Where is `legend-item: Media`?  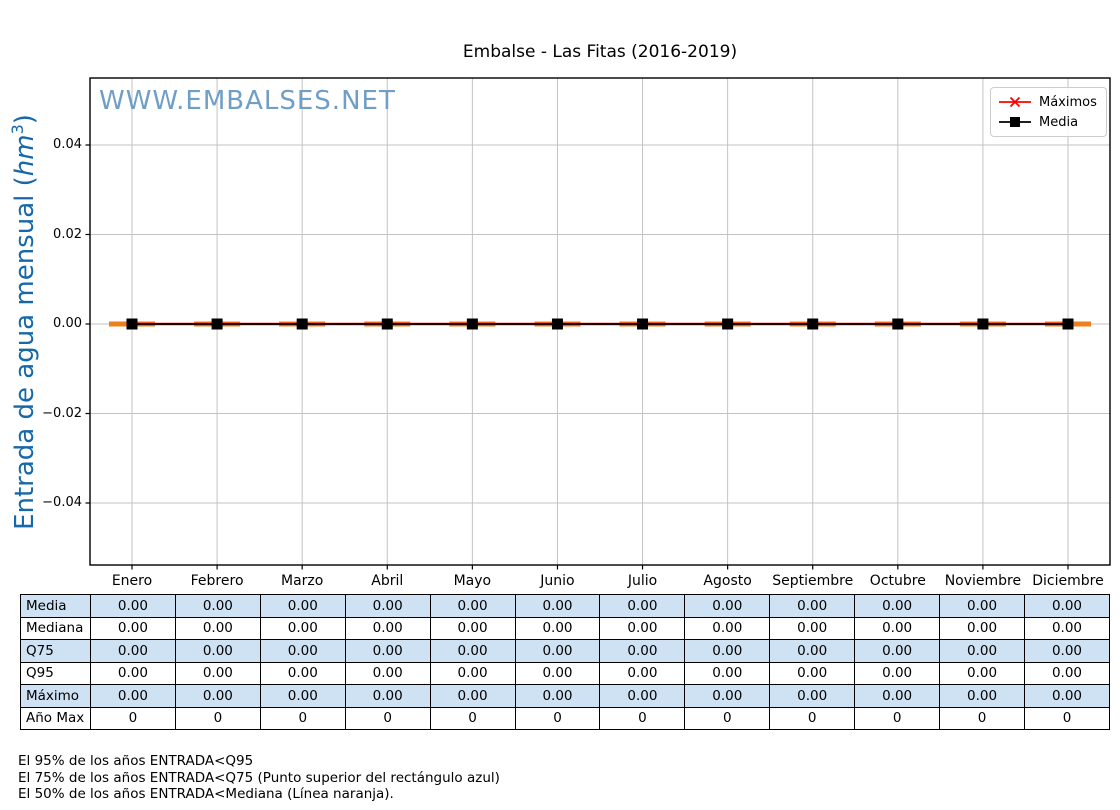 legend-item: Media is located at coordinates (1048, 122).